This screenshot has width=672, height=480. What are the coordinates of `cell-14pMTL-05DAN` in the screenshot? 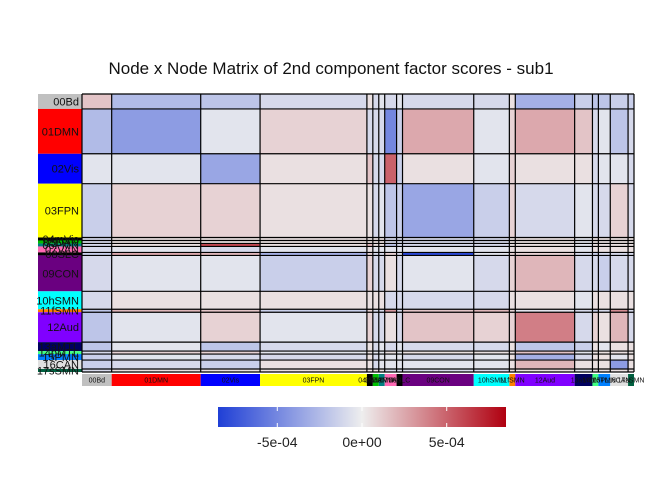 It's located at (375, 353).